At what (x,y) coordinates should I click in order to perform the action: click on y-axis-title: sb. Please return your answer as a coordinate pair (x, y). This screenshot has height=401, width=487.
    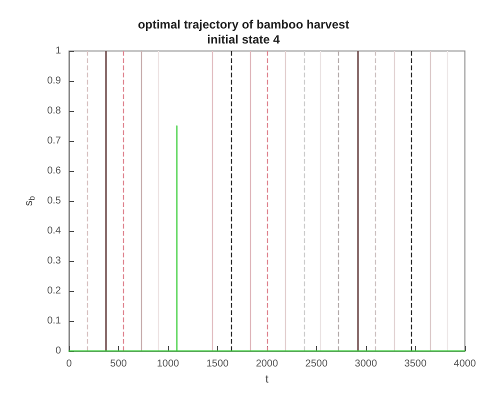
    Looking at the image, I should click on (30, 200).